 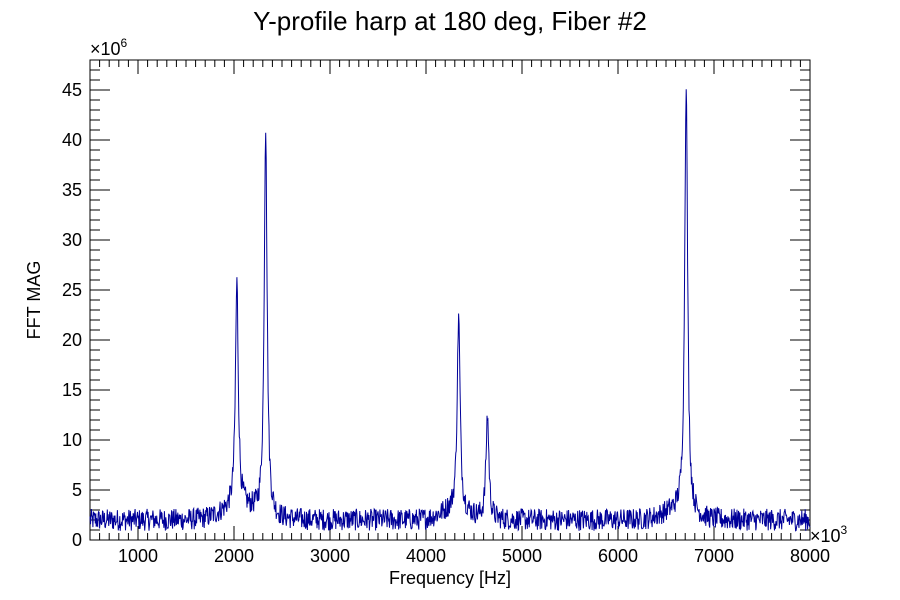 What do you see at coordinates (330, 556) in the screenshot?
I see `x-tick-label: 3000` at bounding box center [330, 556].